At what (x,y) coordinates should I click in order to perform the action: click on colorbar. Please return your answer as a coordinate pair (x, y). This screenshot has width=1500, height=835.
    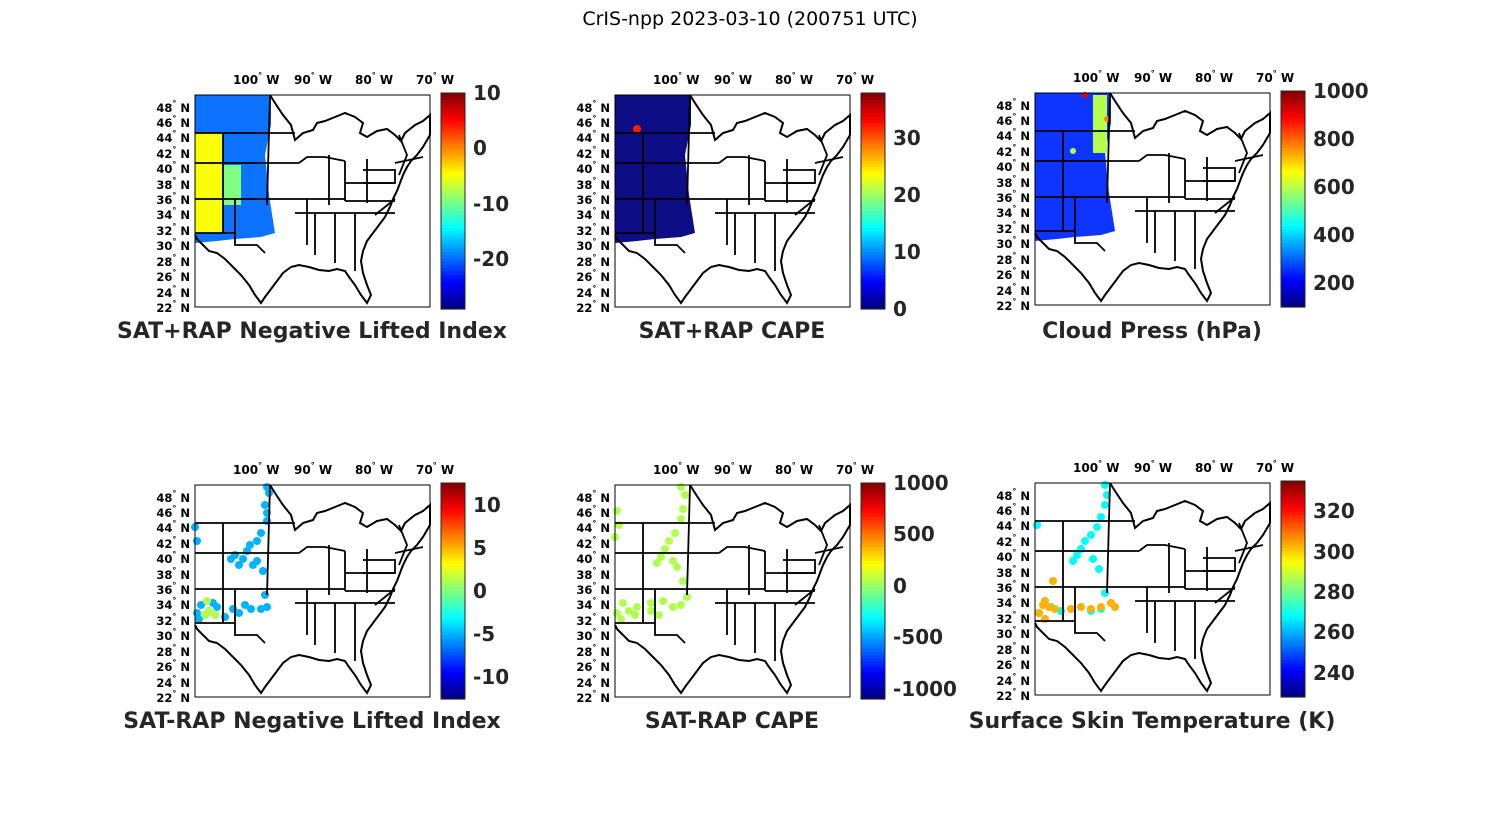
    Looking at the image, I should click on (453, 201).